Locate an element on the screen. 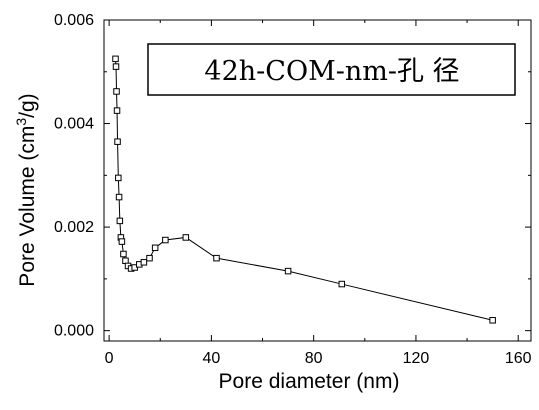 This screenshot has width=539, height=410. legend-box is located at coordinates (331, 69).